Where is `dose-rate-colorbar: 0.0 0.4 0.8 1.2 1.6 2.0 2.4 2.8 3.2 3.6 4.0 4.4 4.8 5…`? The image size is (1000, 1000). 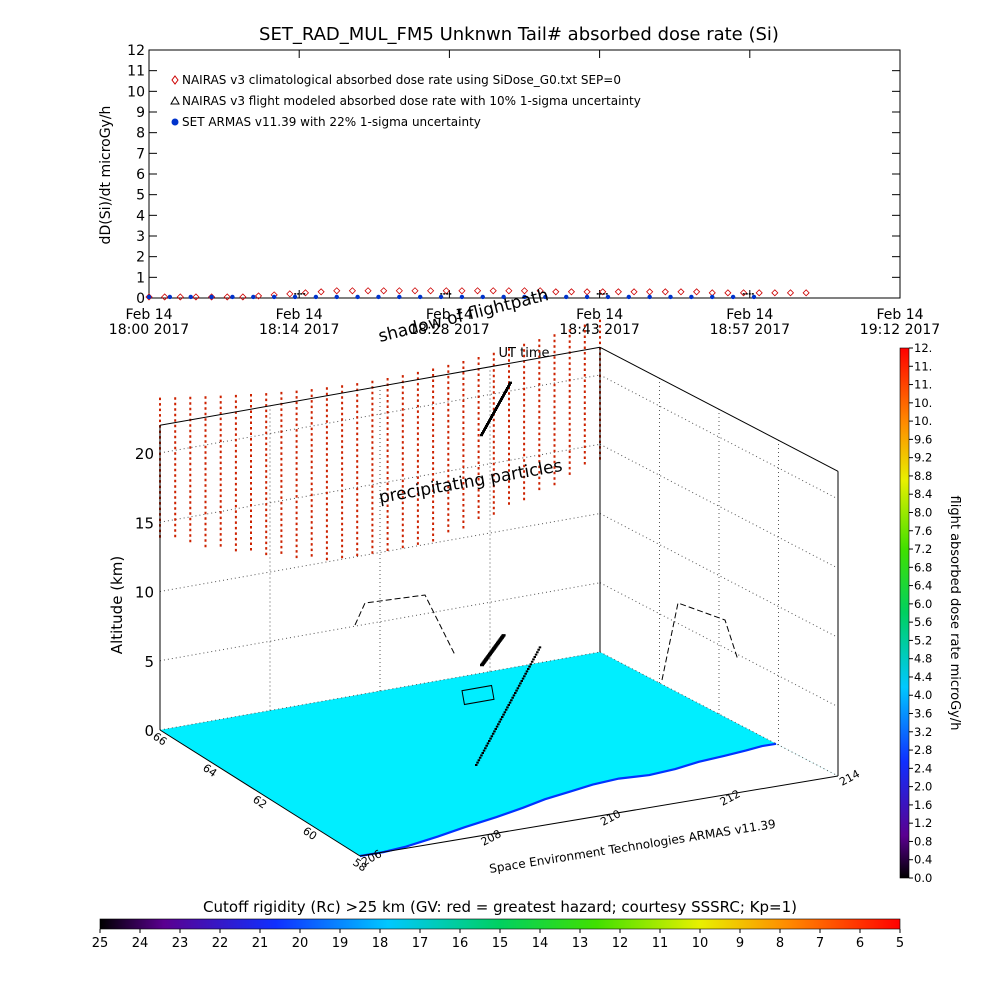
dose-rate-colorbar: 0.0 0.4 0.8 1.2 1.6 2.0 2.4 2.8 3.2 3.6 4.0 4.4 4.8 5… is located at coordinates (930, 613).